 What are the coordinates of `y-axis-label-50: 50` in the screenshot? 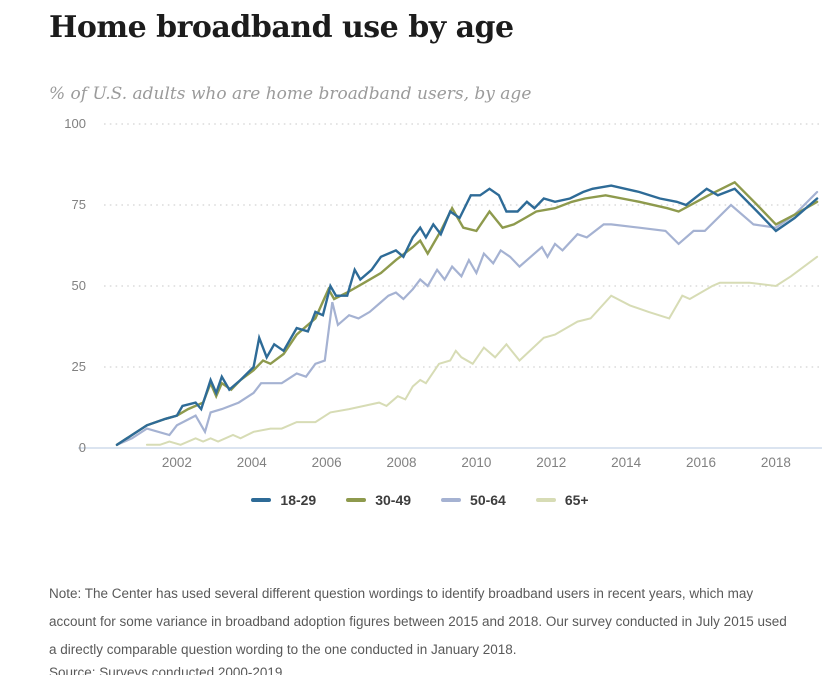 It's located at (78, 285).